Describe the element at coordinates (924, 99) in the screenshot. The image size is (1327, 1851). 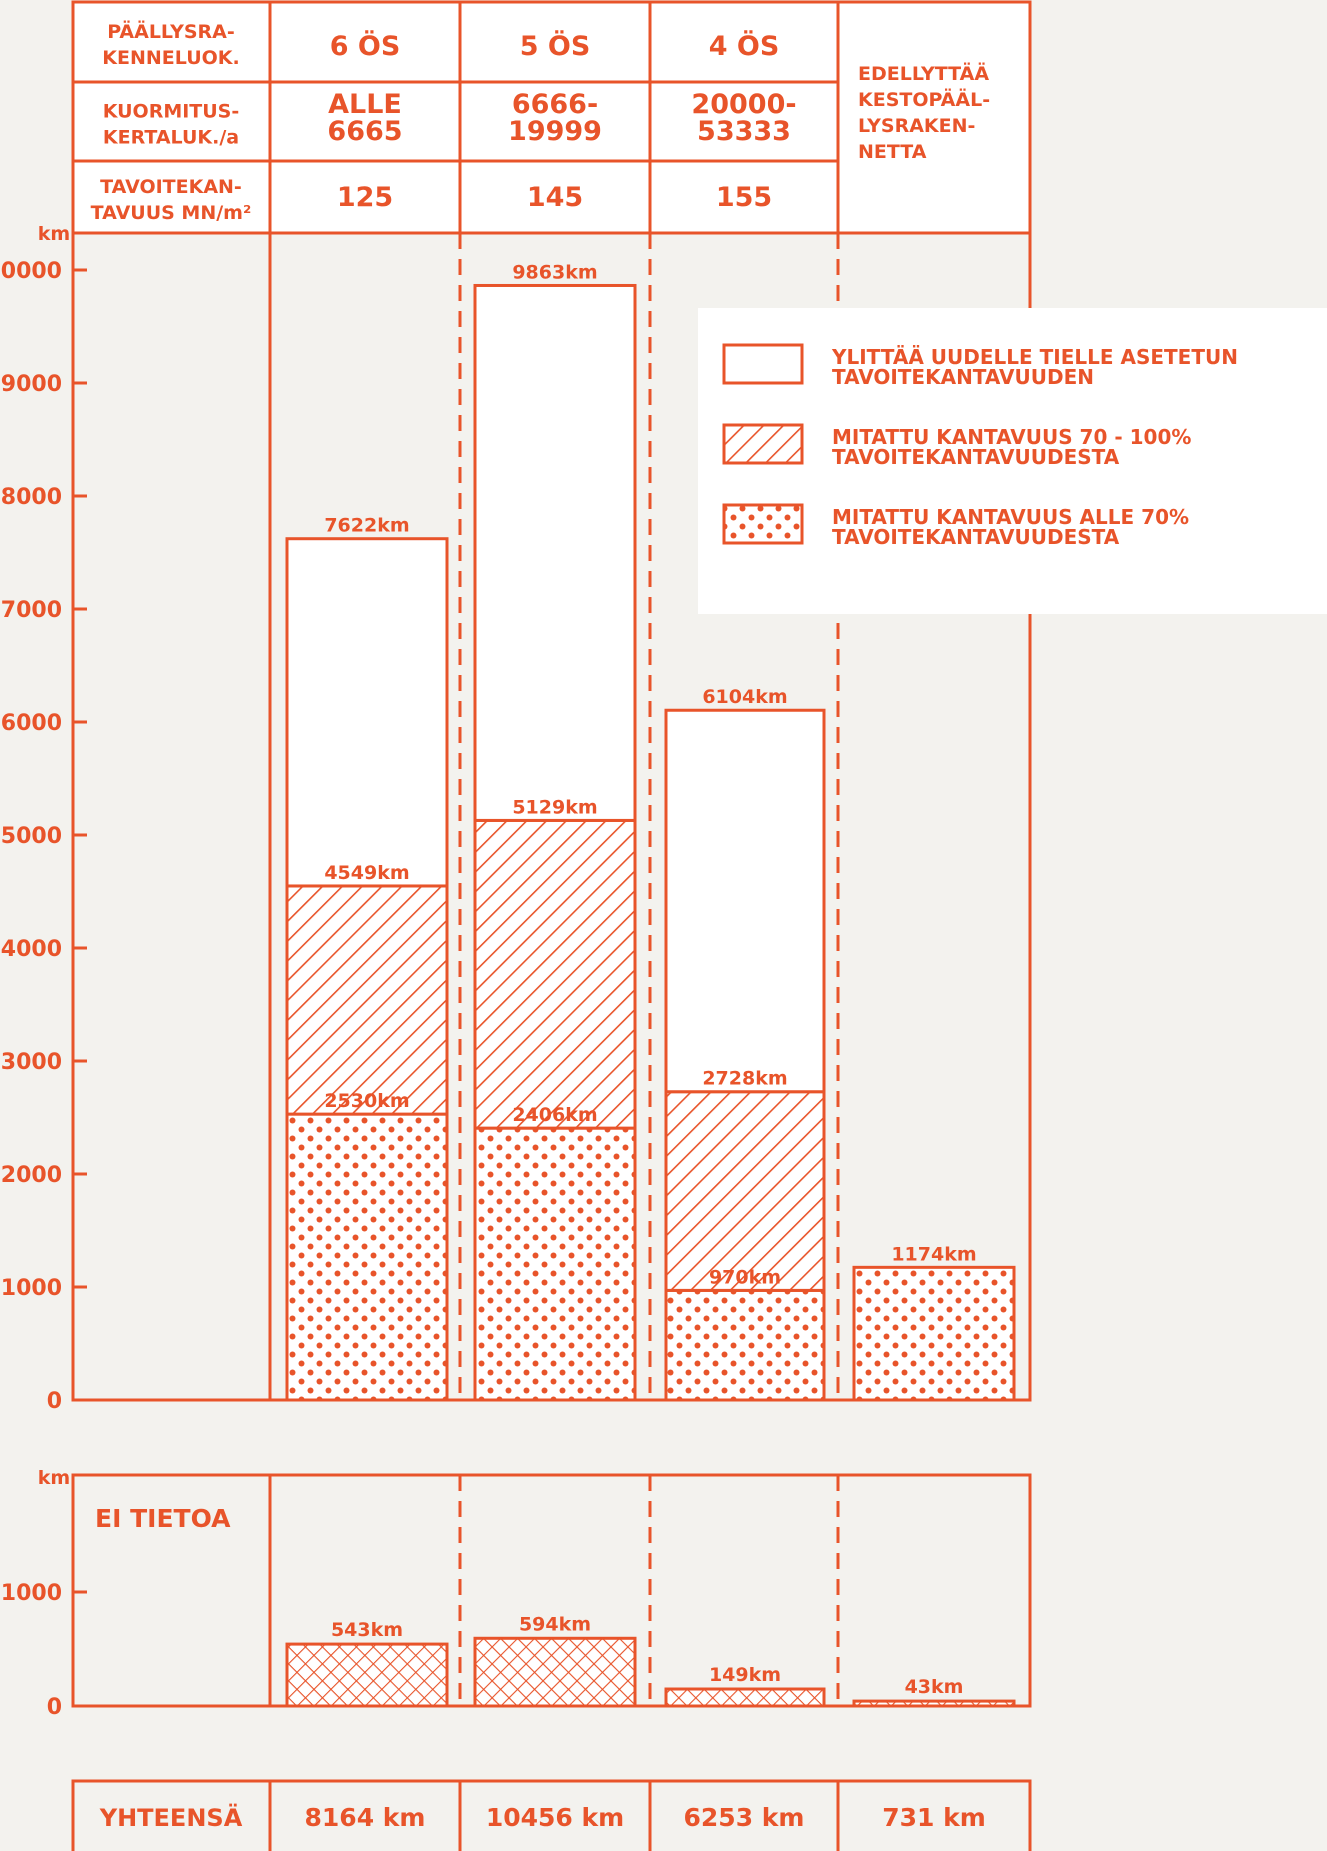
I see `header-lastcol-1: KESTOPÄÄL-` at that location.